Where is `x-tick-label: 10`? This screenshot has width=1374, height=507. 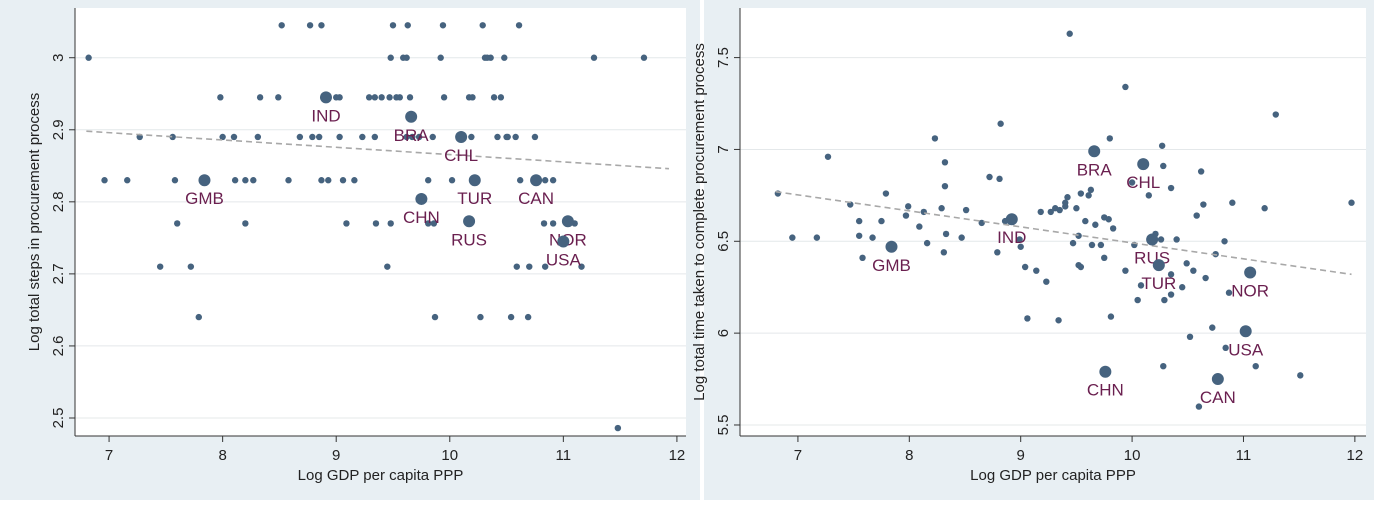 x-tick-label: 10 is located at coordinates (1132, 455).